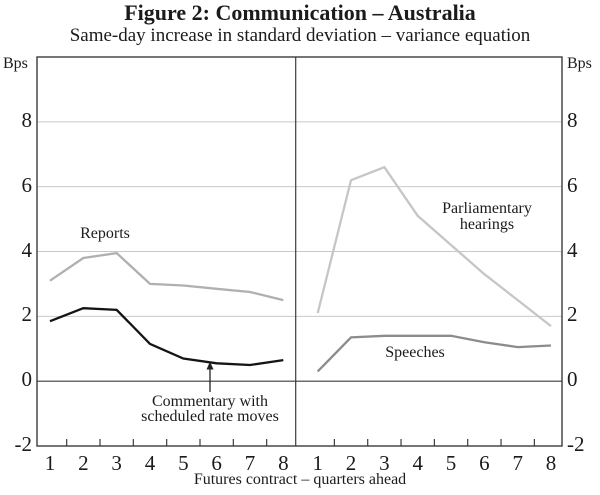 The height and width of the screenshot is (495, 600). What do you see at coordinates (23, 444) in the screenshot?
I see `y-tick-label-left--2: -2` at bounding box center [23, 444].